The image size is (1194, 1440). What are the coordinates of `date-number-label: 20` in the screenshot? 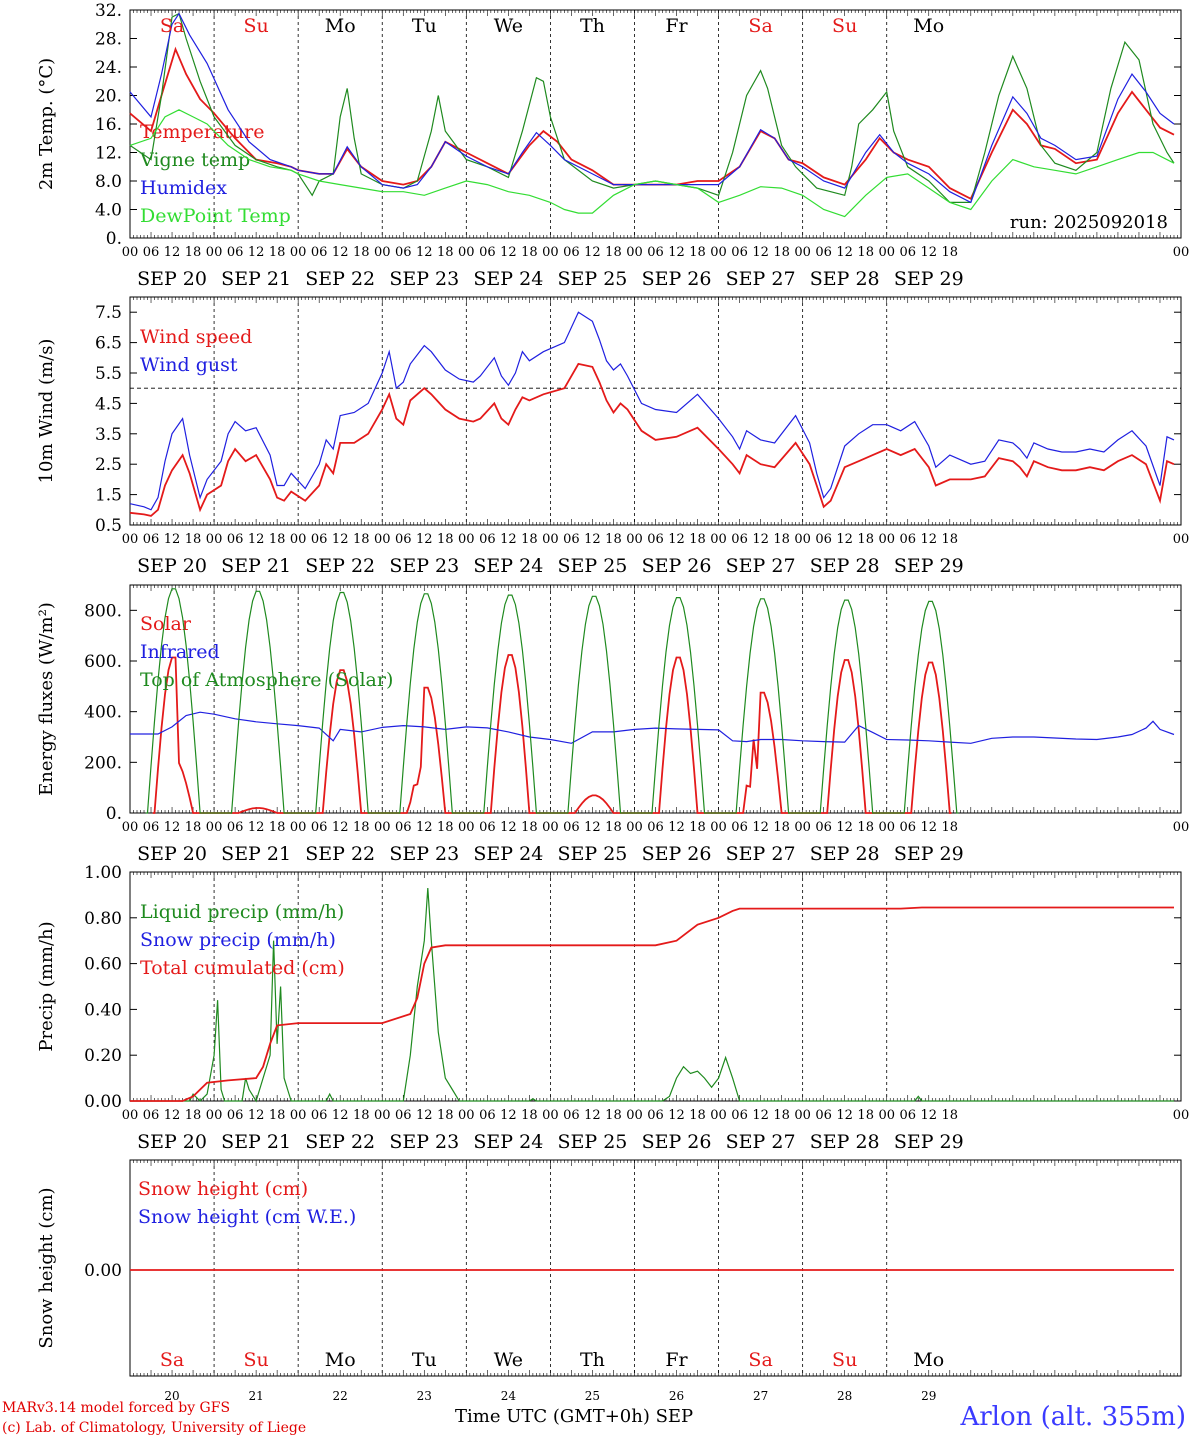 It's located at (171, 1396).